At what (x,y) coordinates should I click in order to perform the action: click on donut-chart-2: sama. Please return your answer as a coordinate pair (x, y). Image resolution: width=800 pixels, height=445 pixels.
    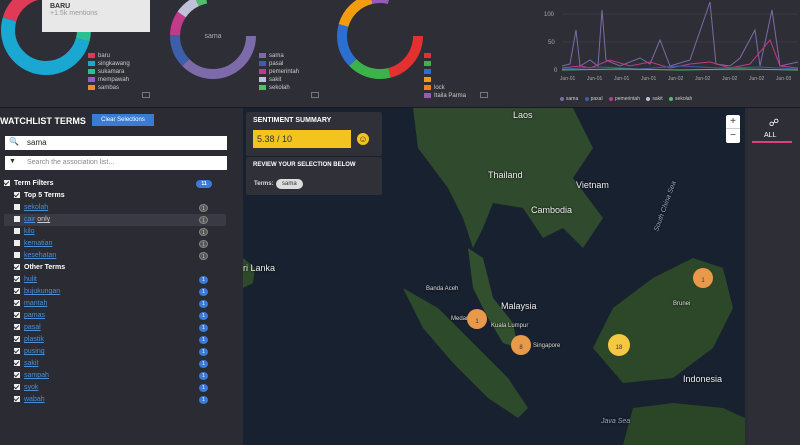
    Looking at the image, I should click on (218, 45).